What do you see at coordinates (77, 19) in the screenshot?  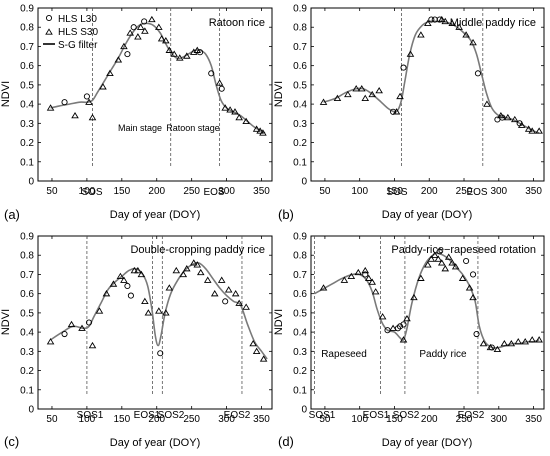 I see `legend-hls-l30-label: HLS L30` at bounding box center [77, 19].